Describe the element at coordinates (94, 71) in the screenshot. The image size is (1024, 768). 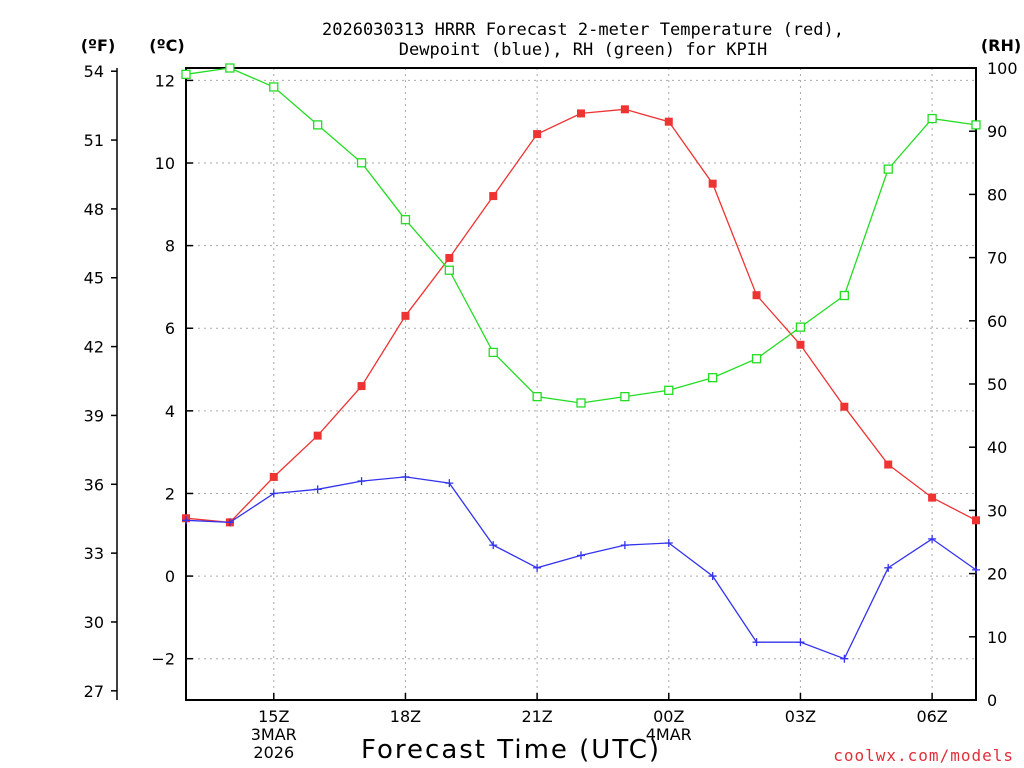
I see `fahrenheit-tick-label: 54` at that location.